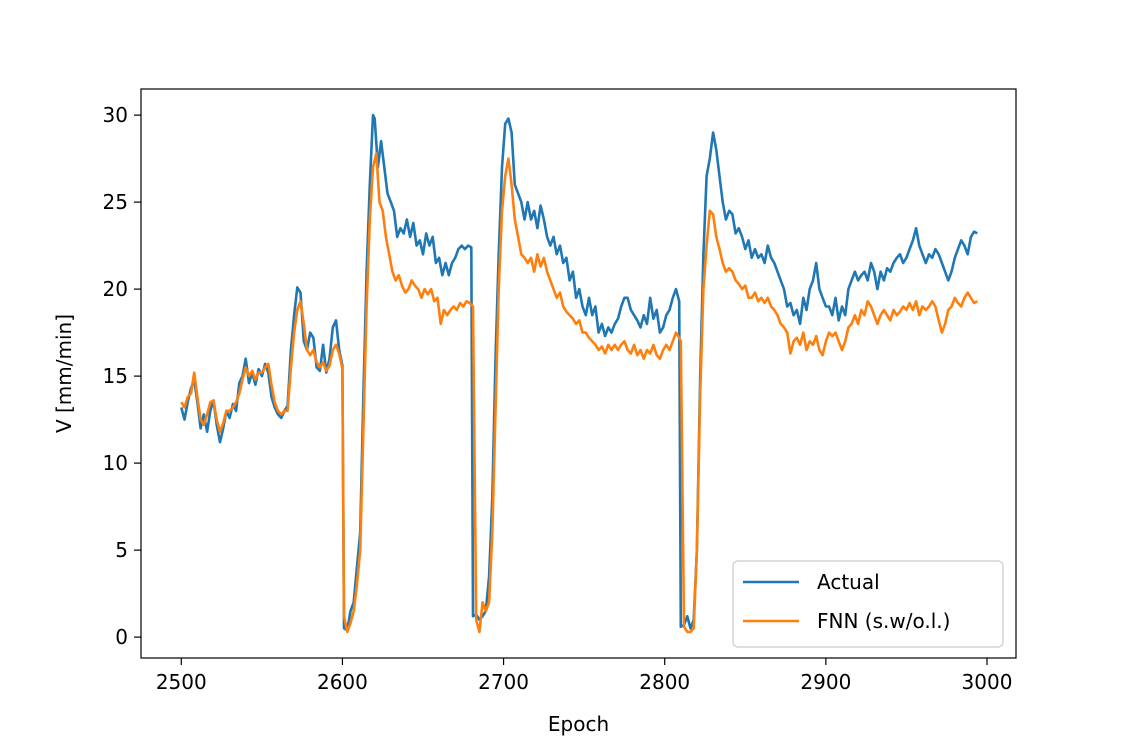  What do you see at coordinates (883, 621) in the screenshot?
I see `legend-label: FNN (s.w/o.l.)` at bounding box center [883, 621].